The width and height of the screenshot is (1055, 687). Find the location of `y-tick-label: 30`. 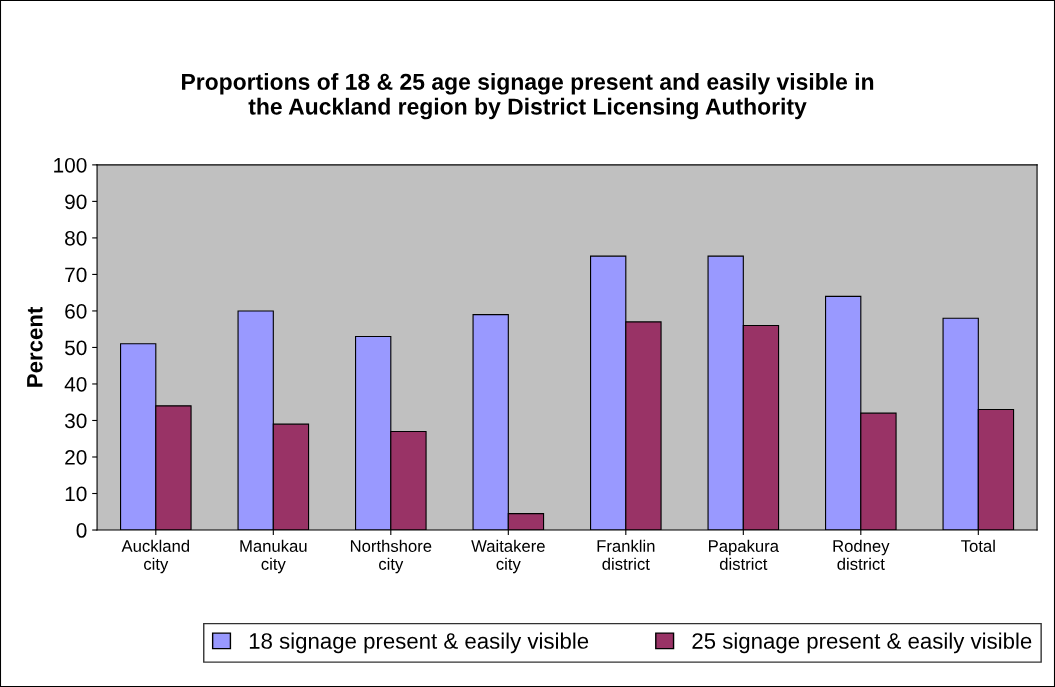

y-tick-label: 30 is located at coordinates (75, 421).